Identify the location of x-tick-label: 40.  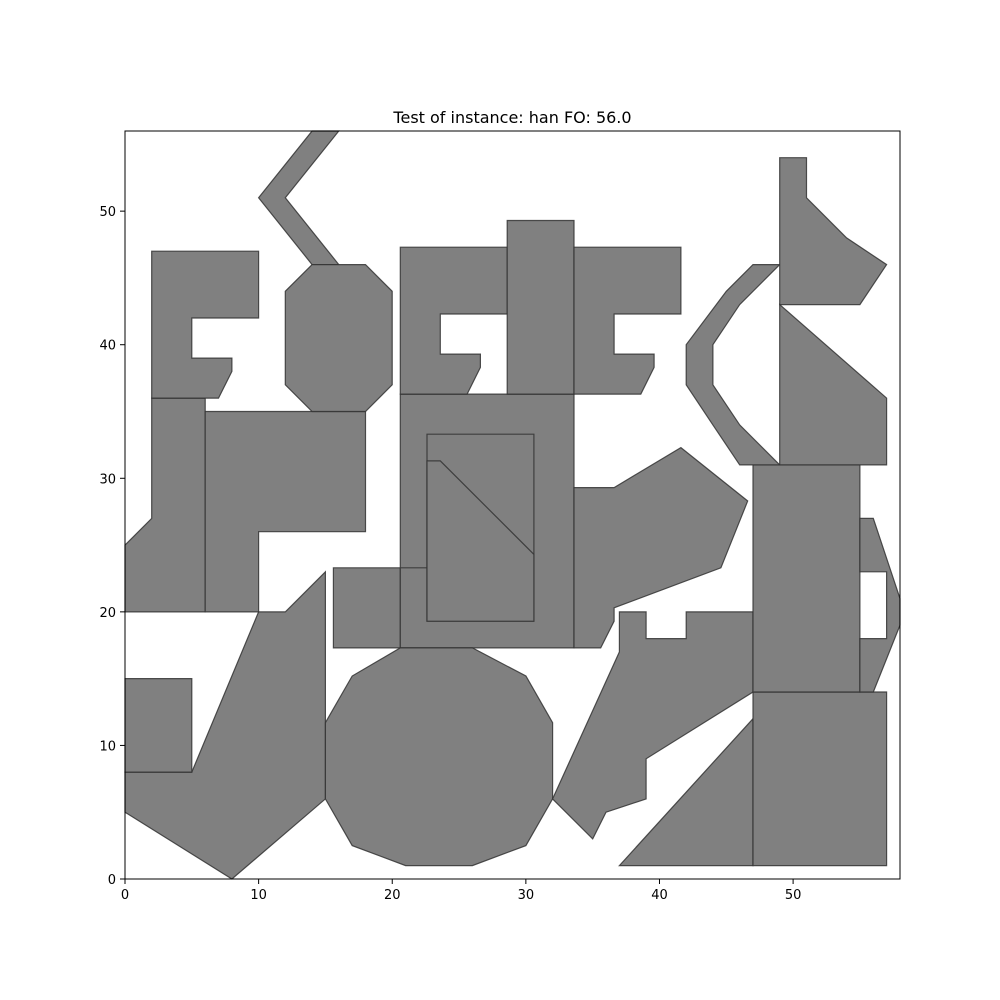
(659, 895).